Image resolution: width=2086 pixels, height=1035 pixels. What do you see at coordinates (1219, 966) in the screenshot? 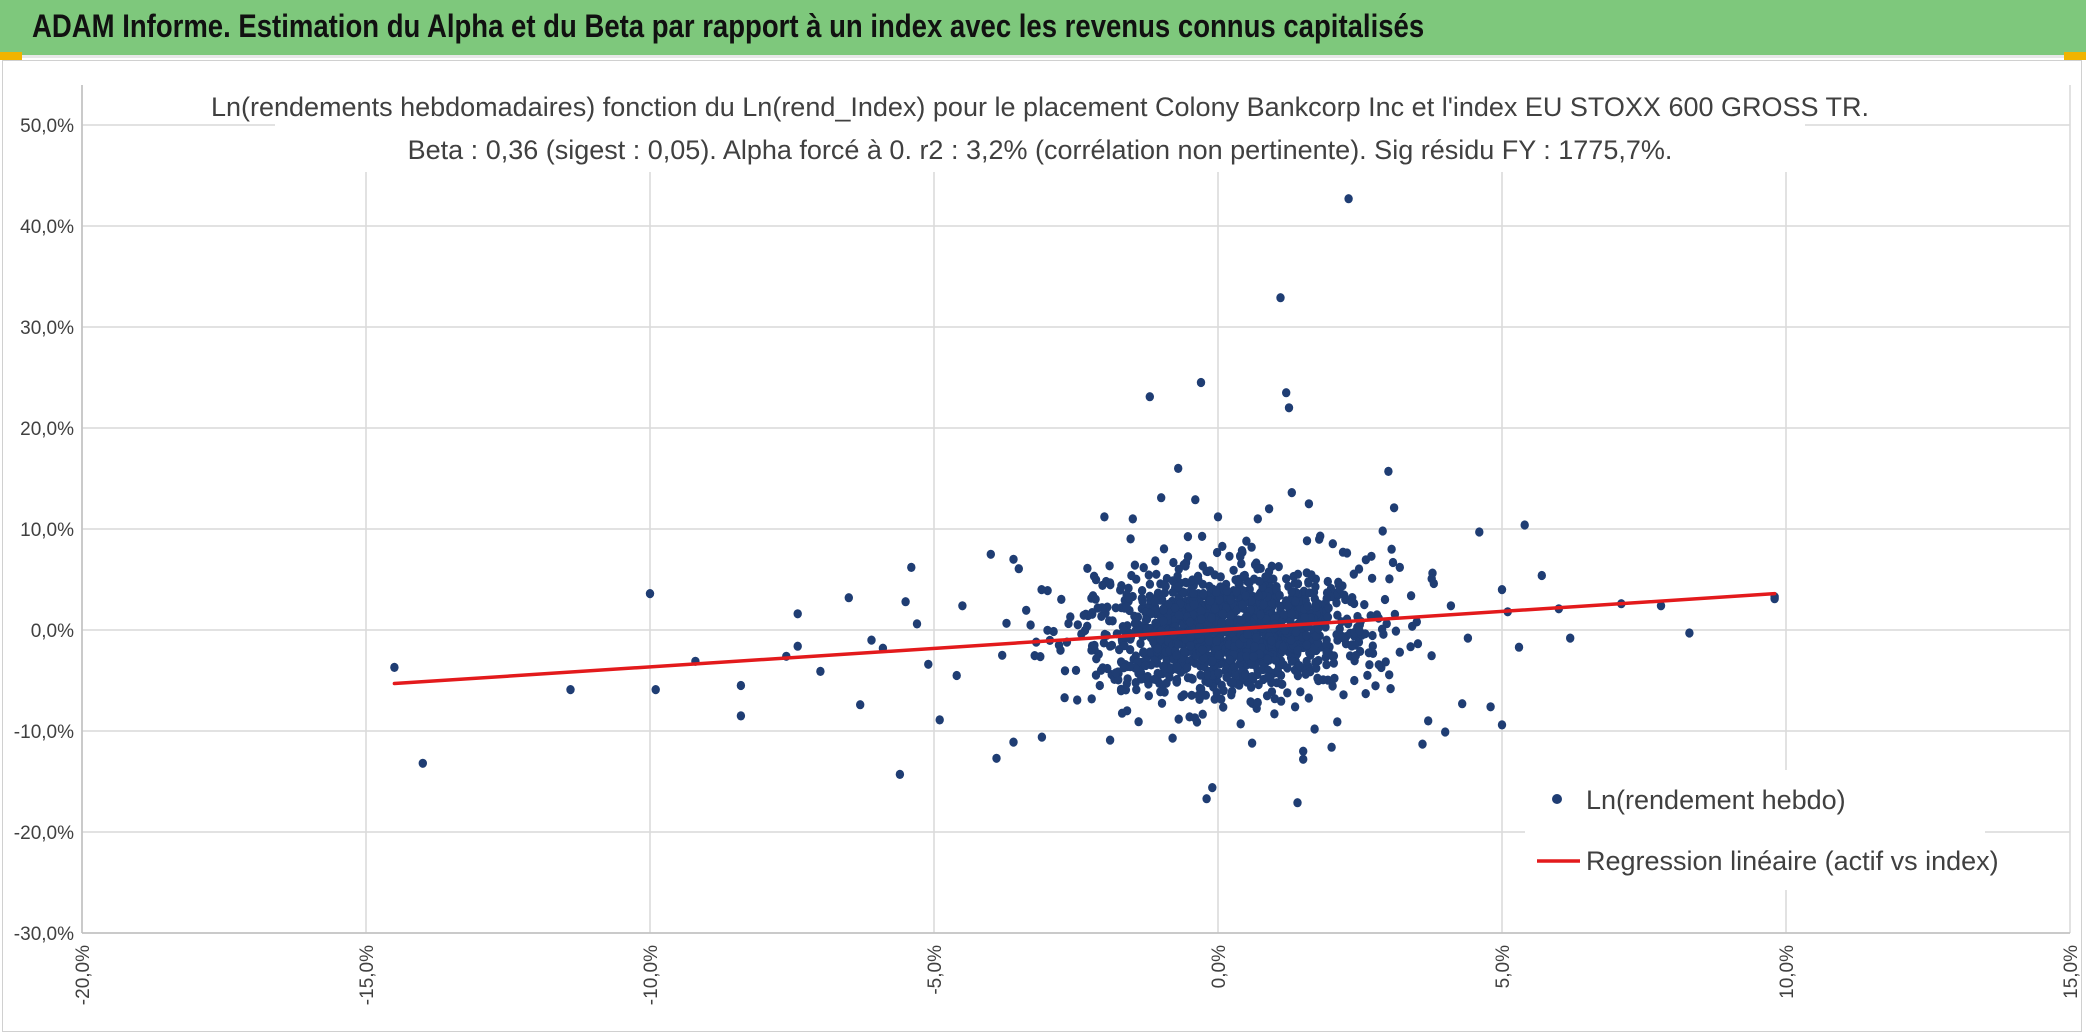
I see `x-tick-label: 0,0%` at bounding box center [1219, 966].